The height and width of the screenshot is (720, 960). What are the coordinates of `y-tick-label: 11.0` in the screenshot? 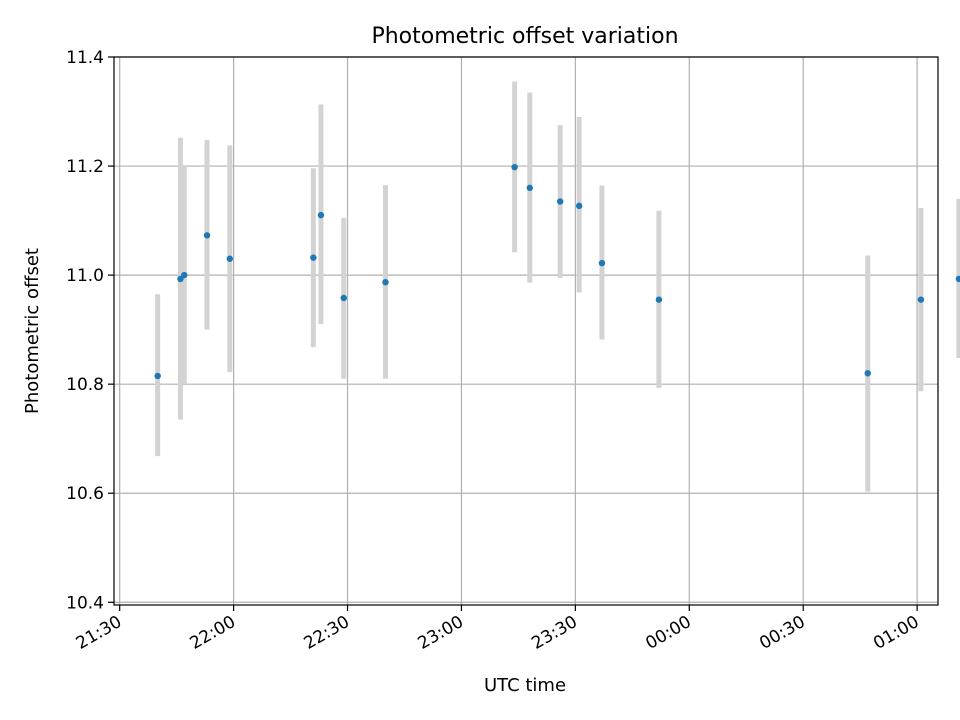 It's located at (85, 276).